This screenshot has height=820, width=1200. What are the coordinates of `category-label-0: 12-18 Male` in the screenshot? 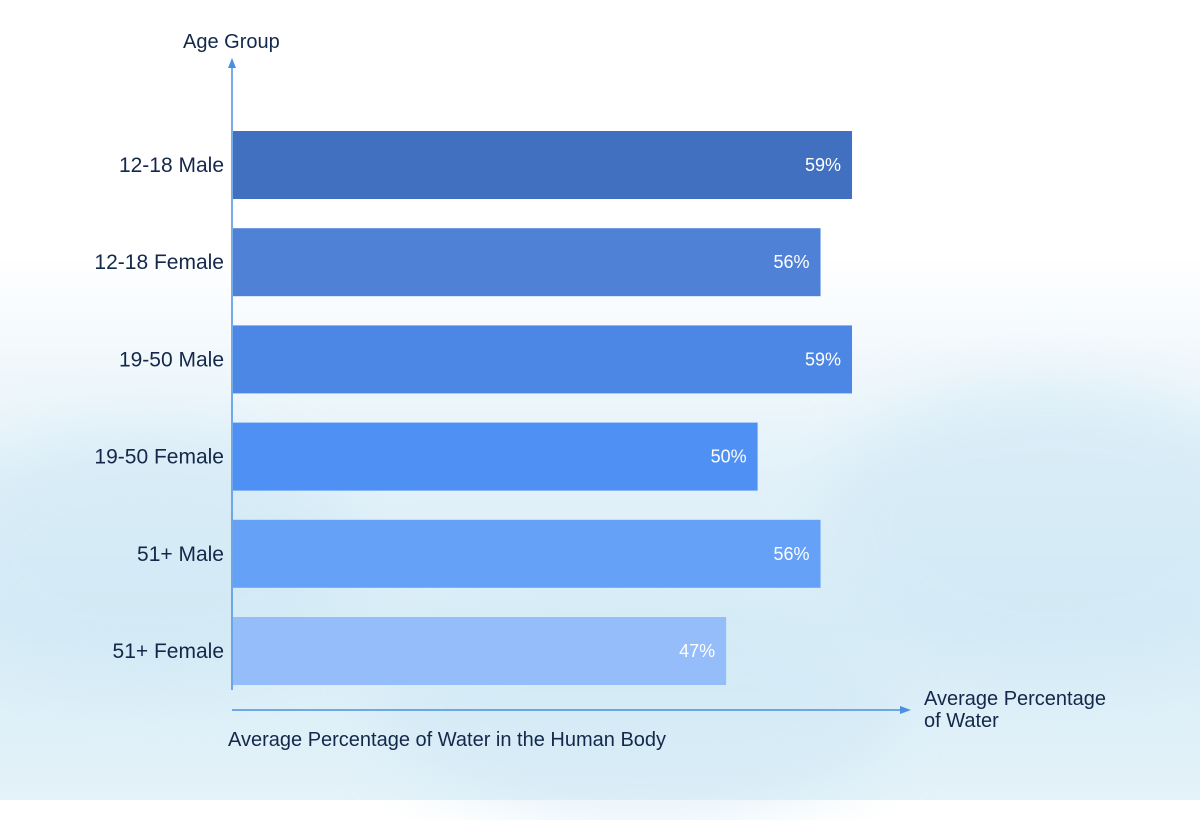 It's located at (171, 165).